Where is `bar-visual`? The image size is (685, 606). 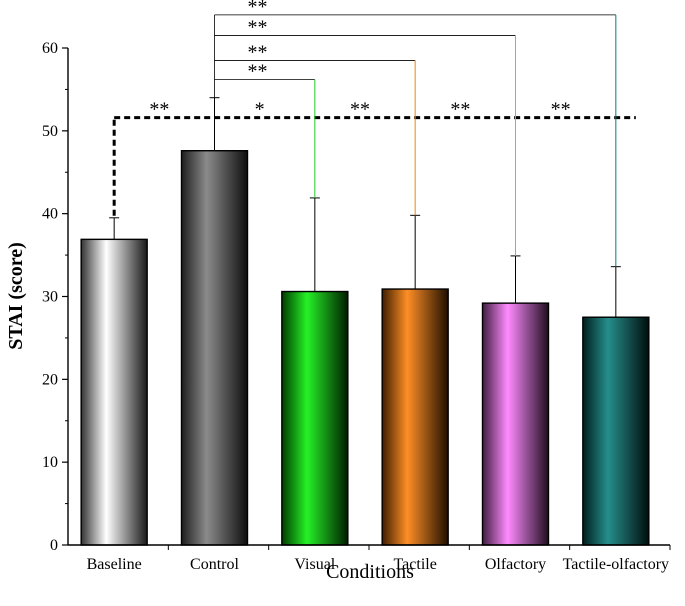
bar-visual is located at coordinates (315, 418).